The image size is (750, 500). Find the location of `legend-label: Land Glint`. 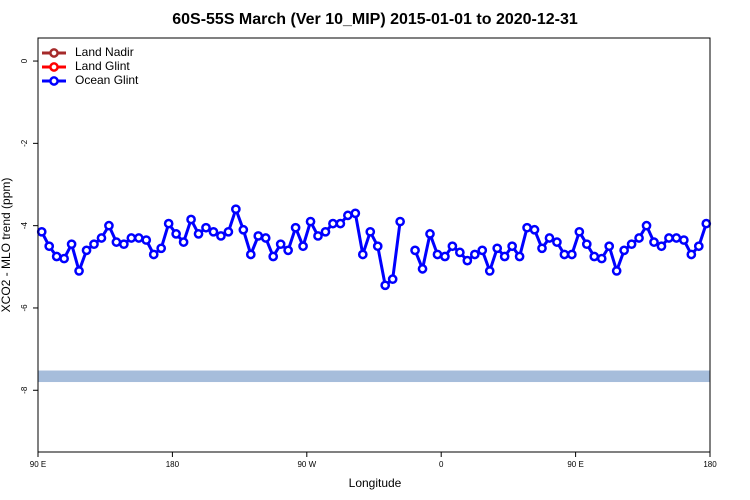

legend-label: Land Glint is located at coordinates (102, 66).